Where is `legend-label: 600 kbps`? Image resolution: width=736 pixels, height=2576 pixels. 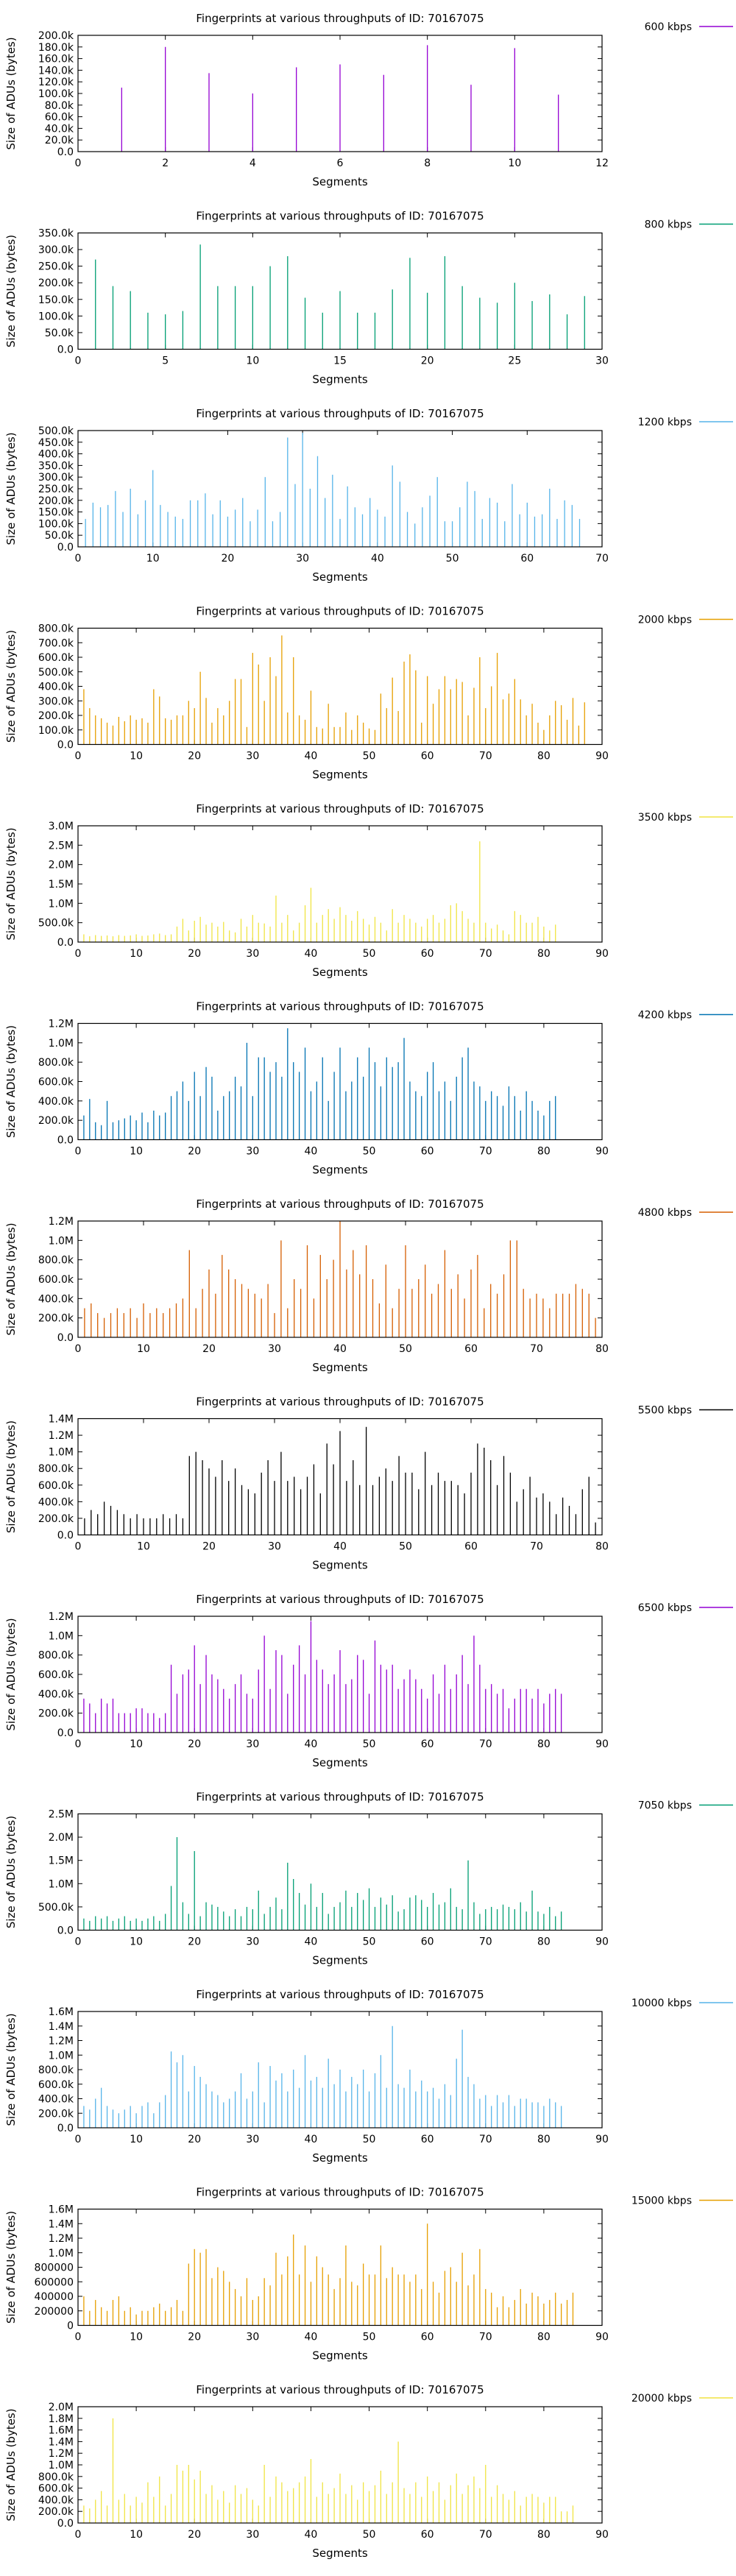 legend-label: 600 kbps is located at coordinates (668, 27).